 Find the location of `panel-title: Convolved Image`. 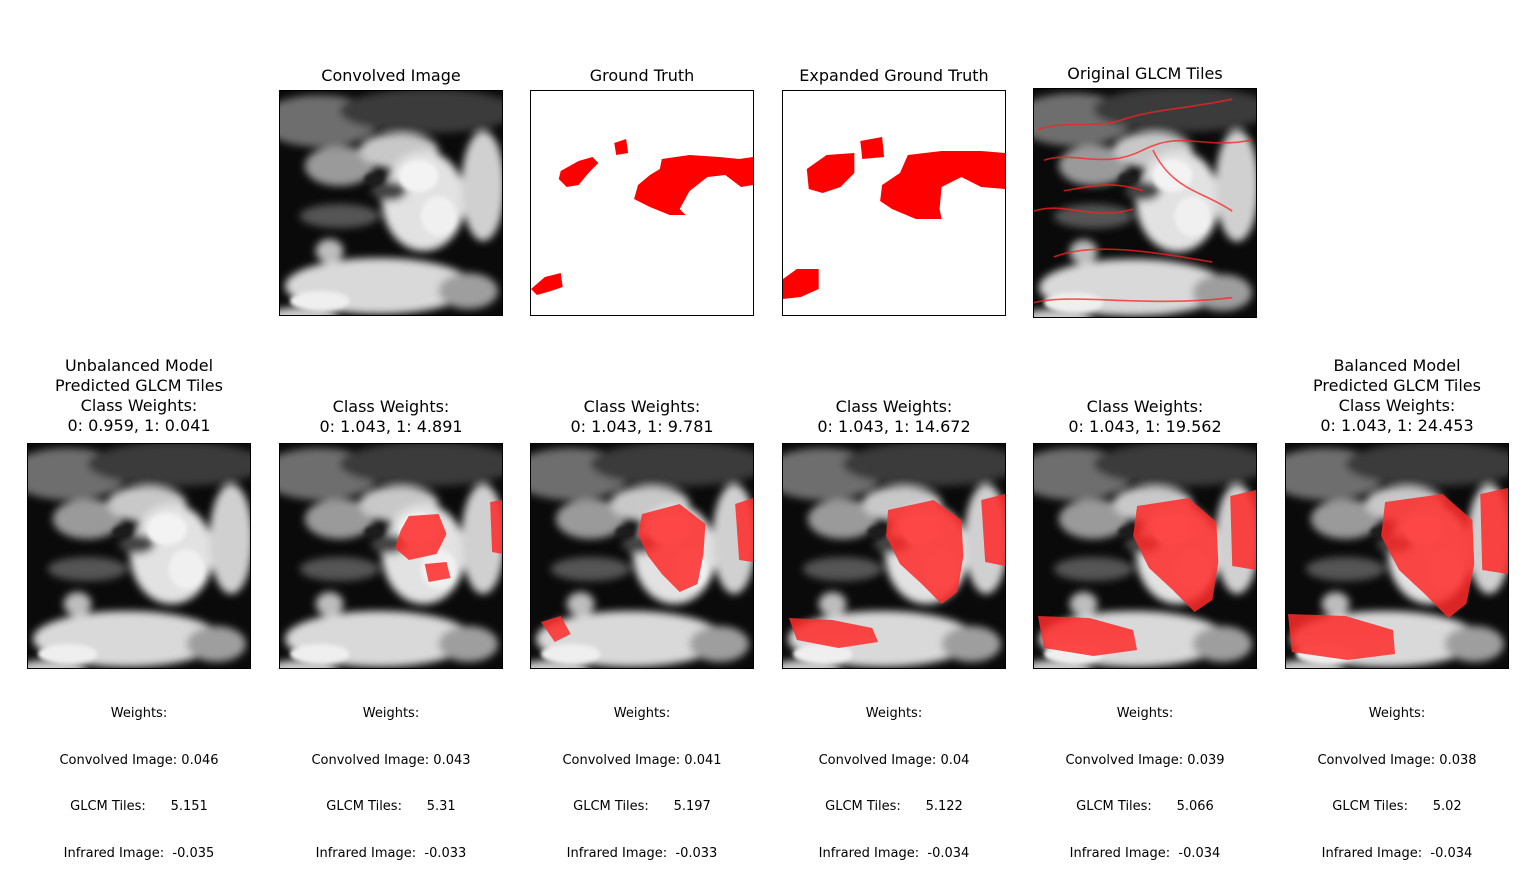

panel-title: Convolved Image is located at coordinates (391, 75).